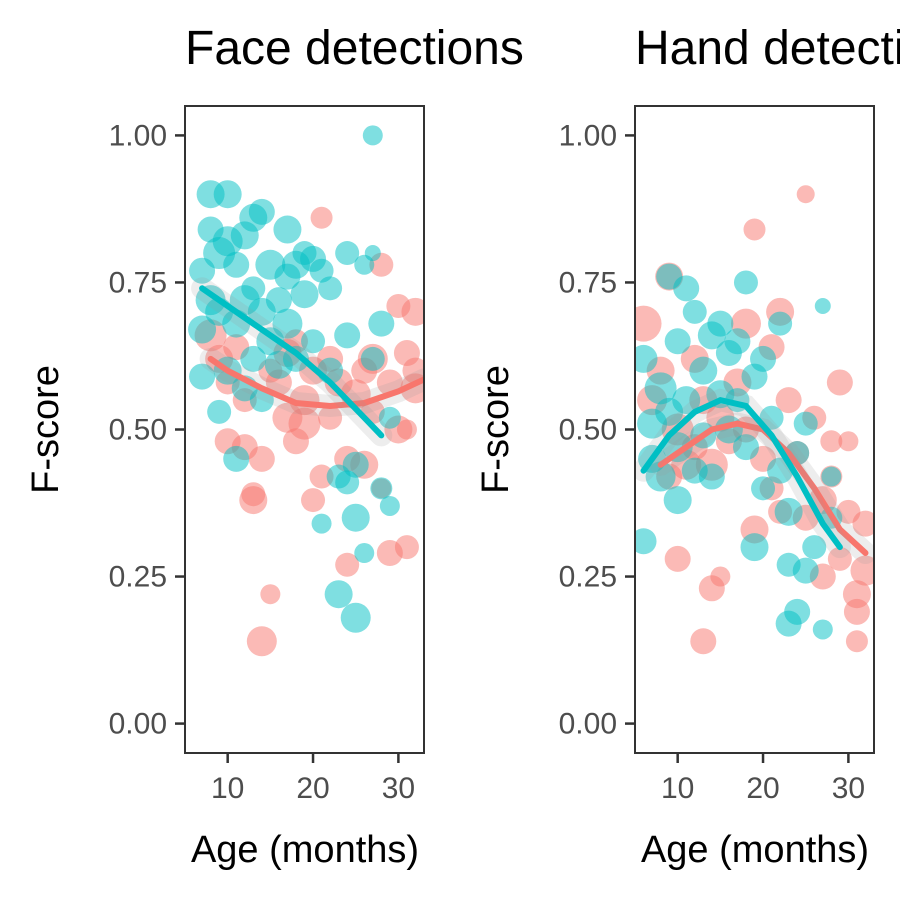 Image resolution: width=900 pixels, height=900 pixels. What do you see at coordinates (767, 48) in the screenshot?
I see `chart-title: Hand detections` at bounding box center [767, 48].